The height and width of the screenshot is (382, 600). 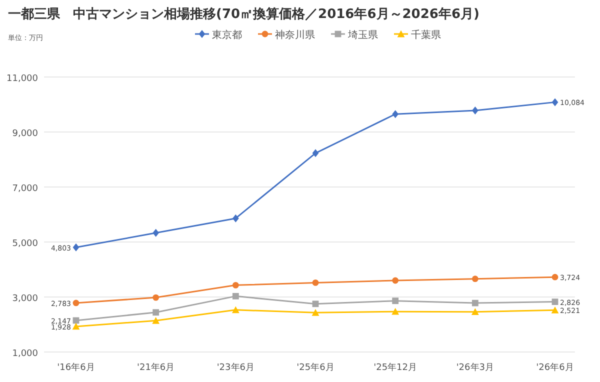 I want to click on x-tick-label: '25年12月, so click(x=396, y=367).